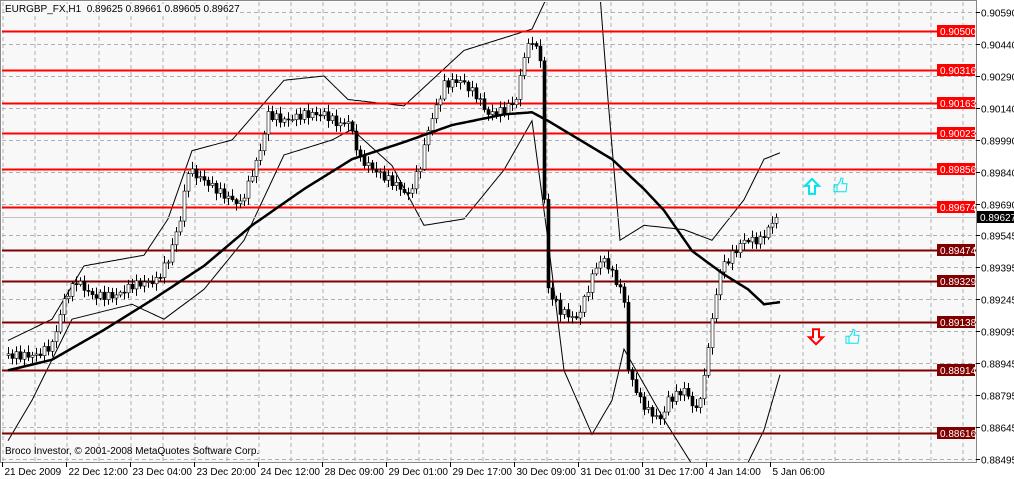  What do you see at coordinates (958, 71) in the screenshot?
I see `level-price-label: 0.90316` at bounding box center [958, 71].